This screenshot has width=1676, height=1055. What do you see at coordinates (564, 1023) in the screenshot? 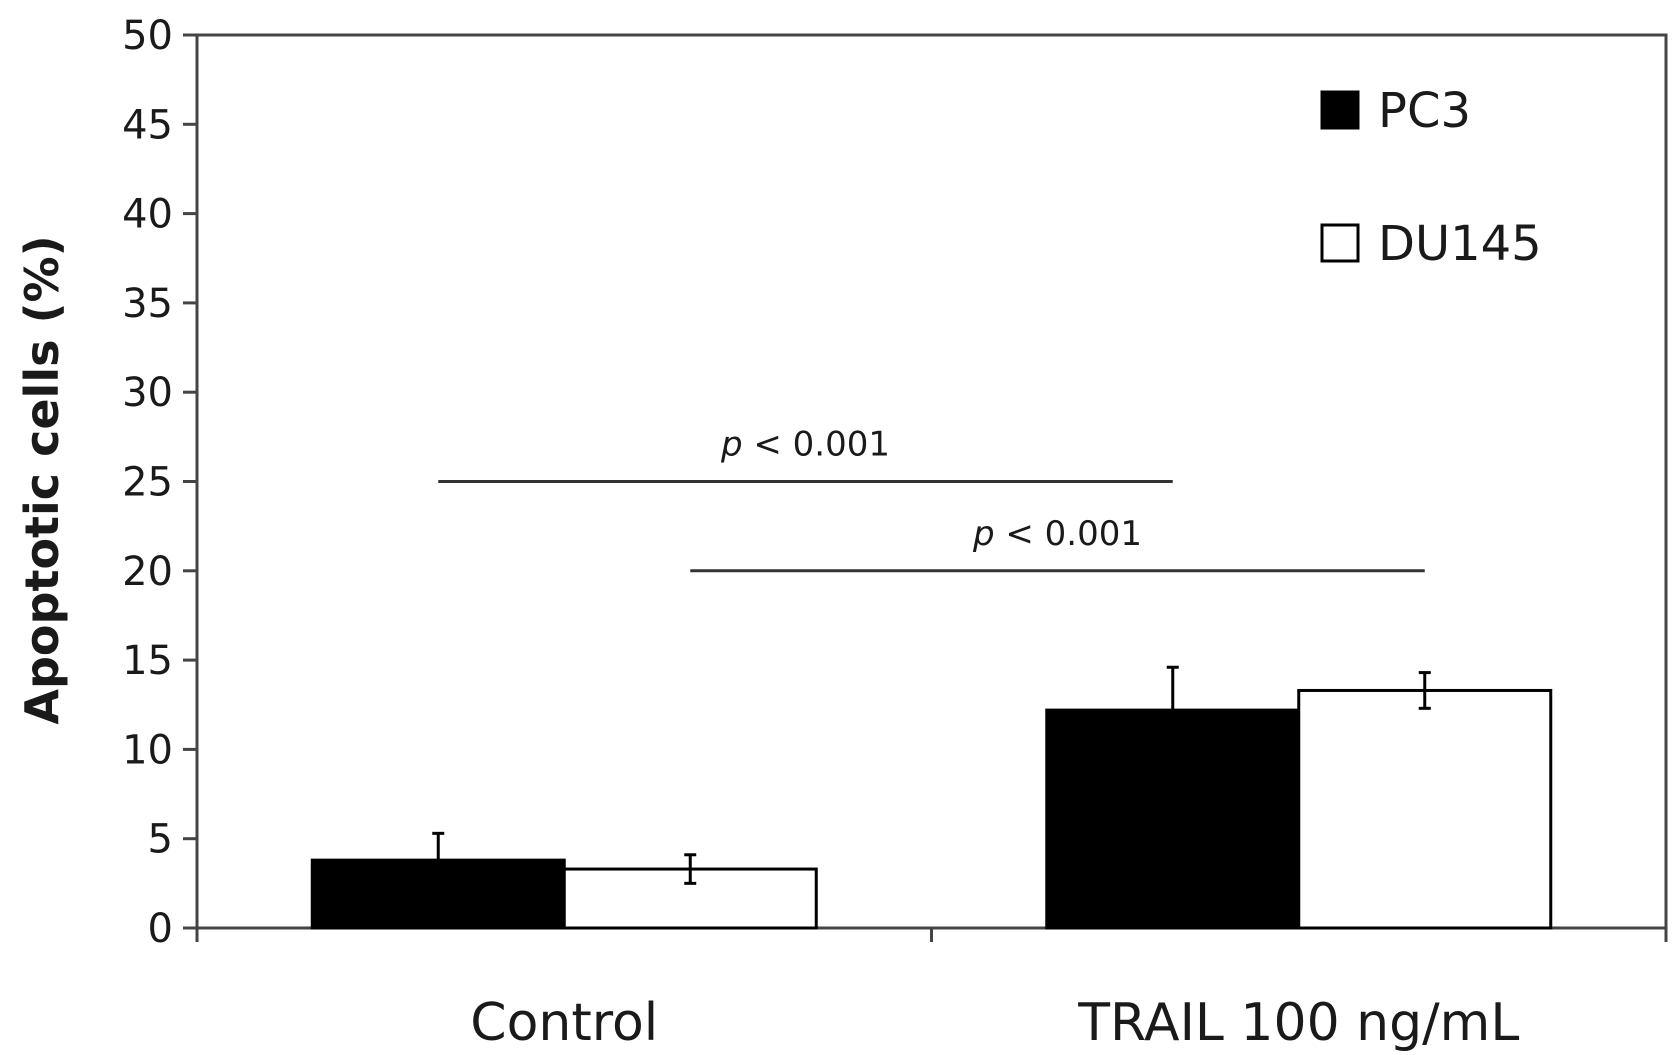
I see `x-tick-label: Control` at bounding box center [564, 1023].